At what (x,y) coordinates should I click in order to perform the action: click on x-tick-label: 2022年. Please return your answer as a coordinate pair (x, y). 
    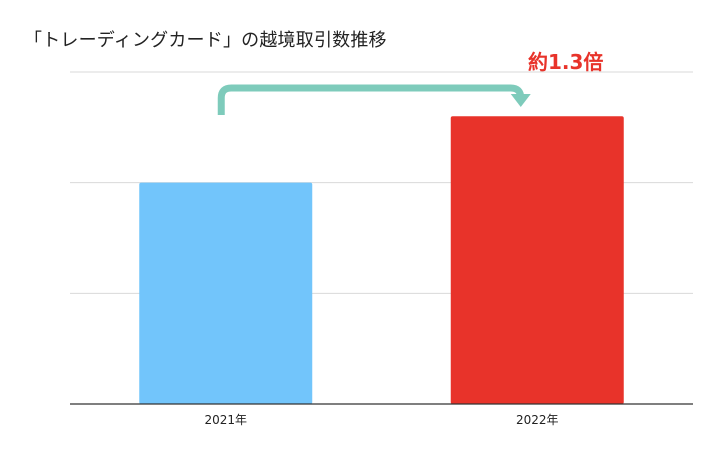
    Looking at the image, I should click on (537, 420).